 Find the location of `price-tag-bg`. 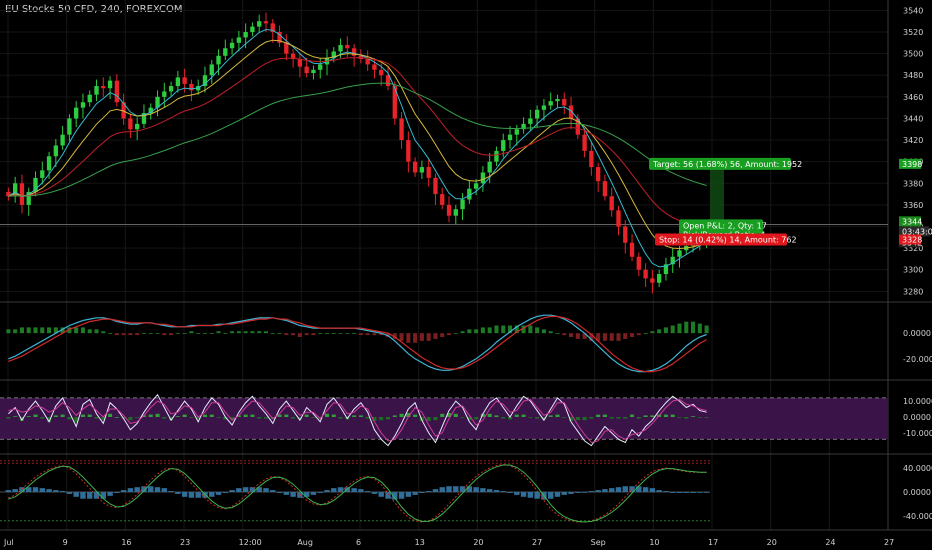

price-tag-bg is located at coordinates (910, 221).